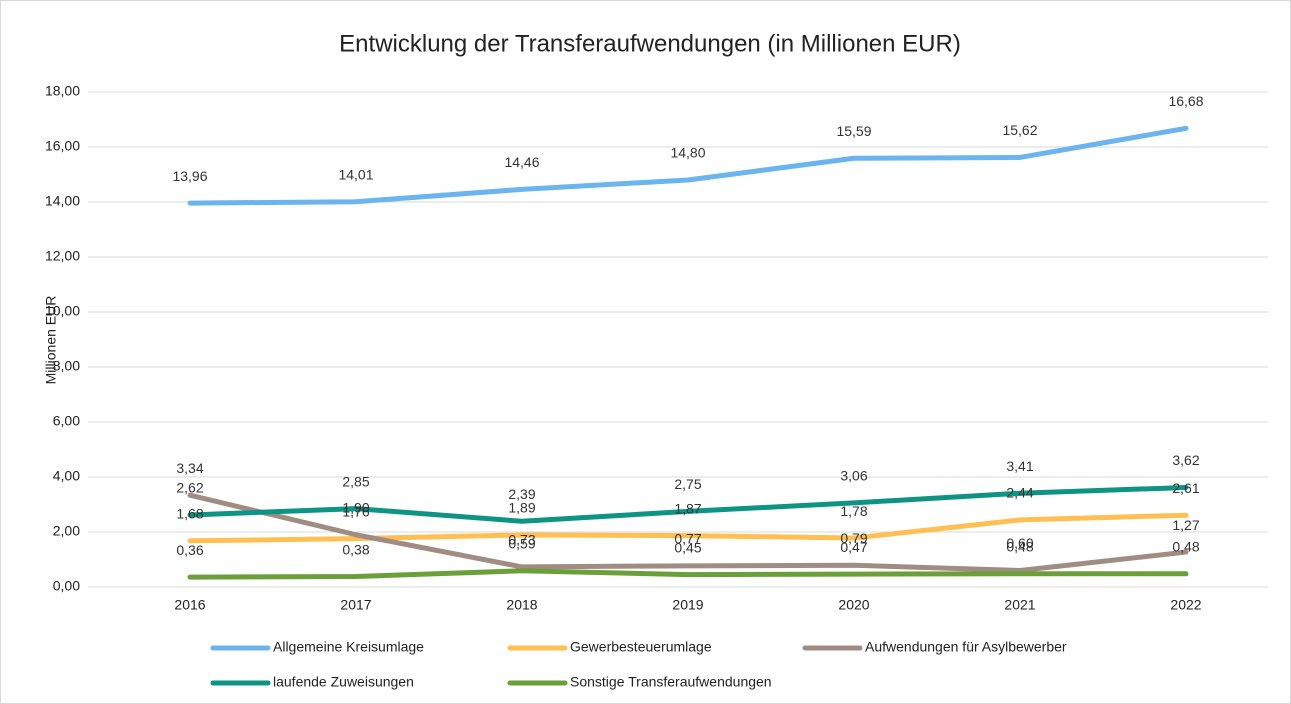  Describe the element at coordinates (1019, 493) in the screenshot. I see `data-label: 2,44` at that location.